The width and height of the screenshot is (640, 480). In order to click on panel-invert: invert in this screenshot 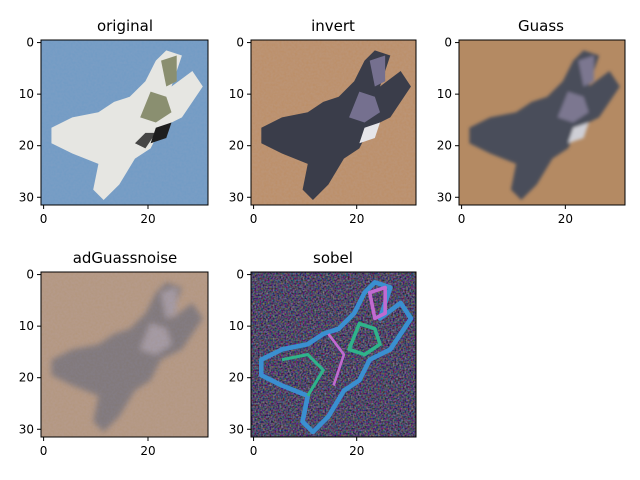, I will do `click(333, 111)`.